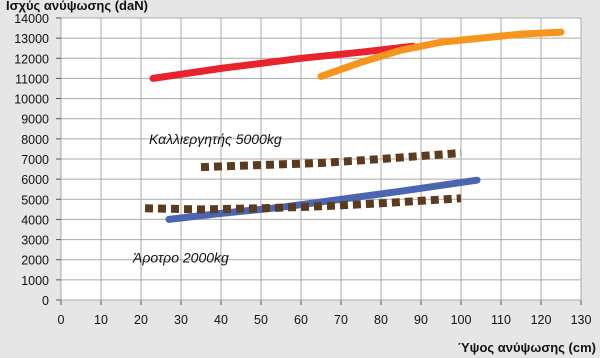 The image size is (600, 358). I want to click on y-tick-label: 5000, so click(35, 200).